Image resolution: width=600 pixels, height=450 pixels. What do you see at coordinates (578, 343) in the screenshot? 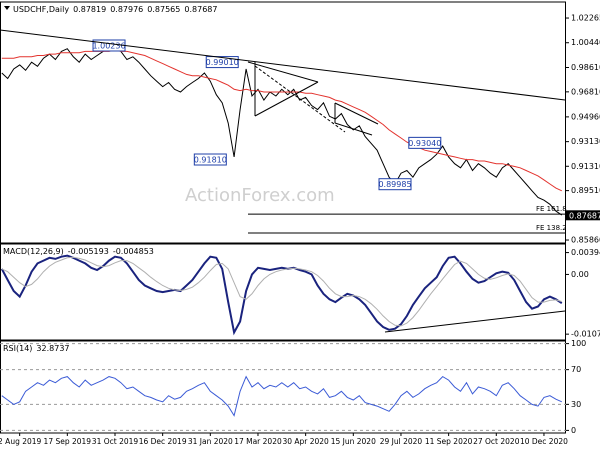
I see `y-tick-label: 100` at bounding box center [578, 343].